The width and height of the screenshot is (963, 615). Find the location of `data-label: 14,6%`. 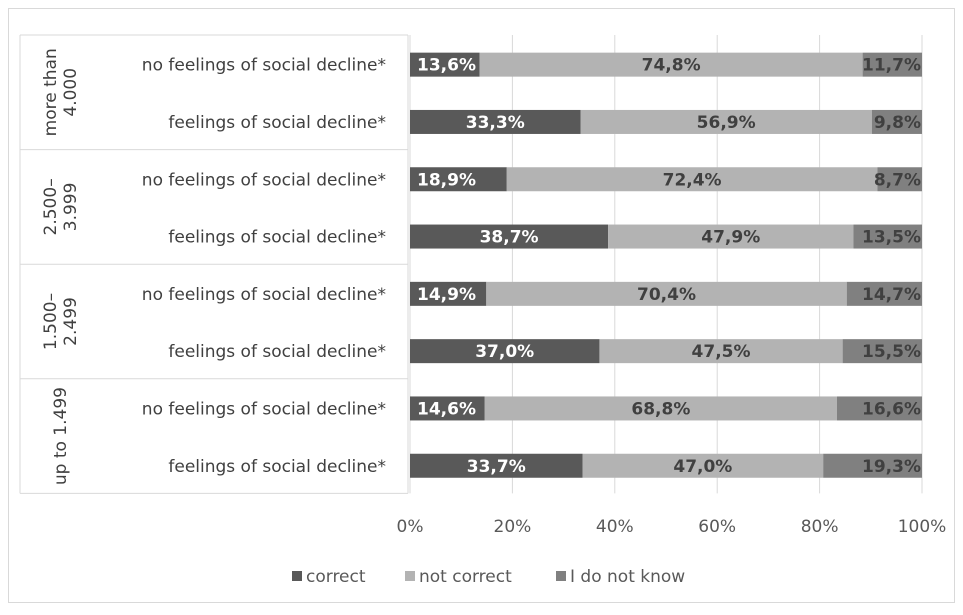

data-label: 14,6% is located at coordinates (446, 409).